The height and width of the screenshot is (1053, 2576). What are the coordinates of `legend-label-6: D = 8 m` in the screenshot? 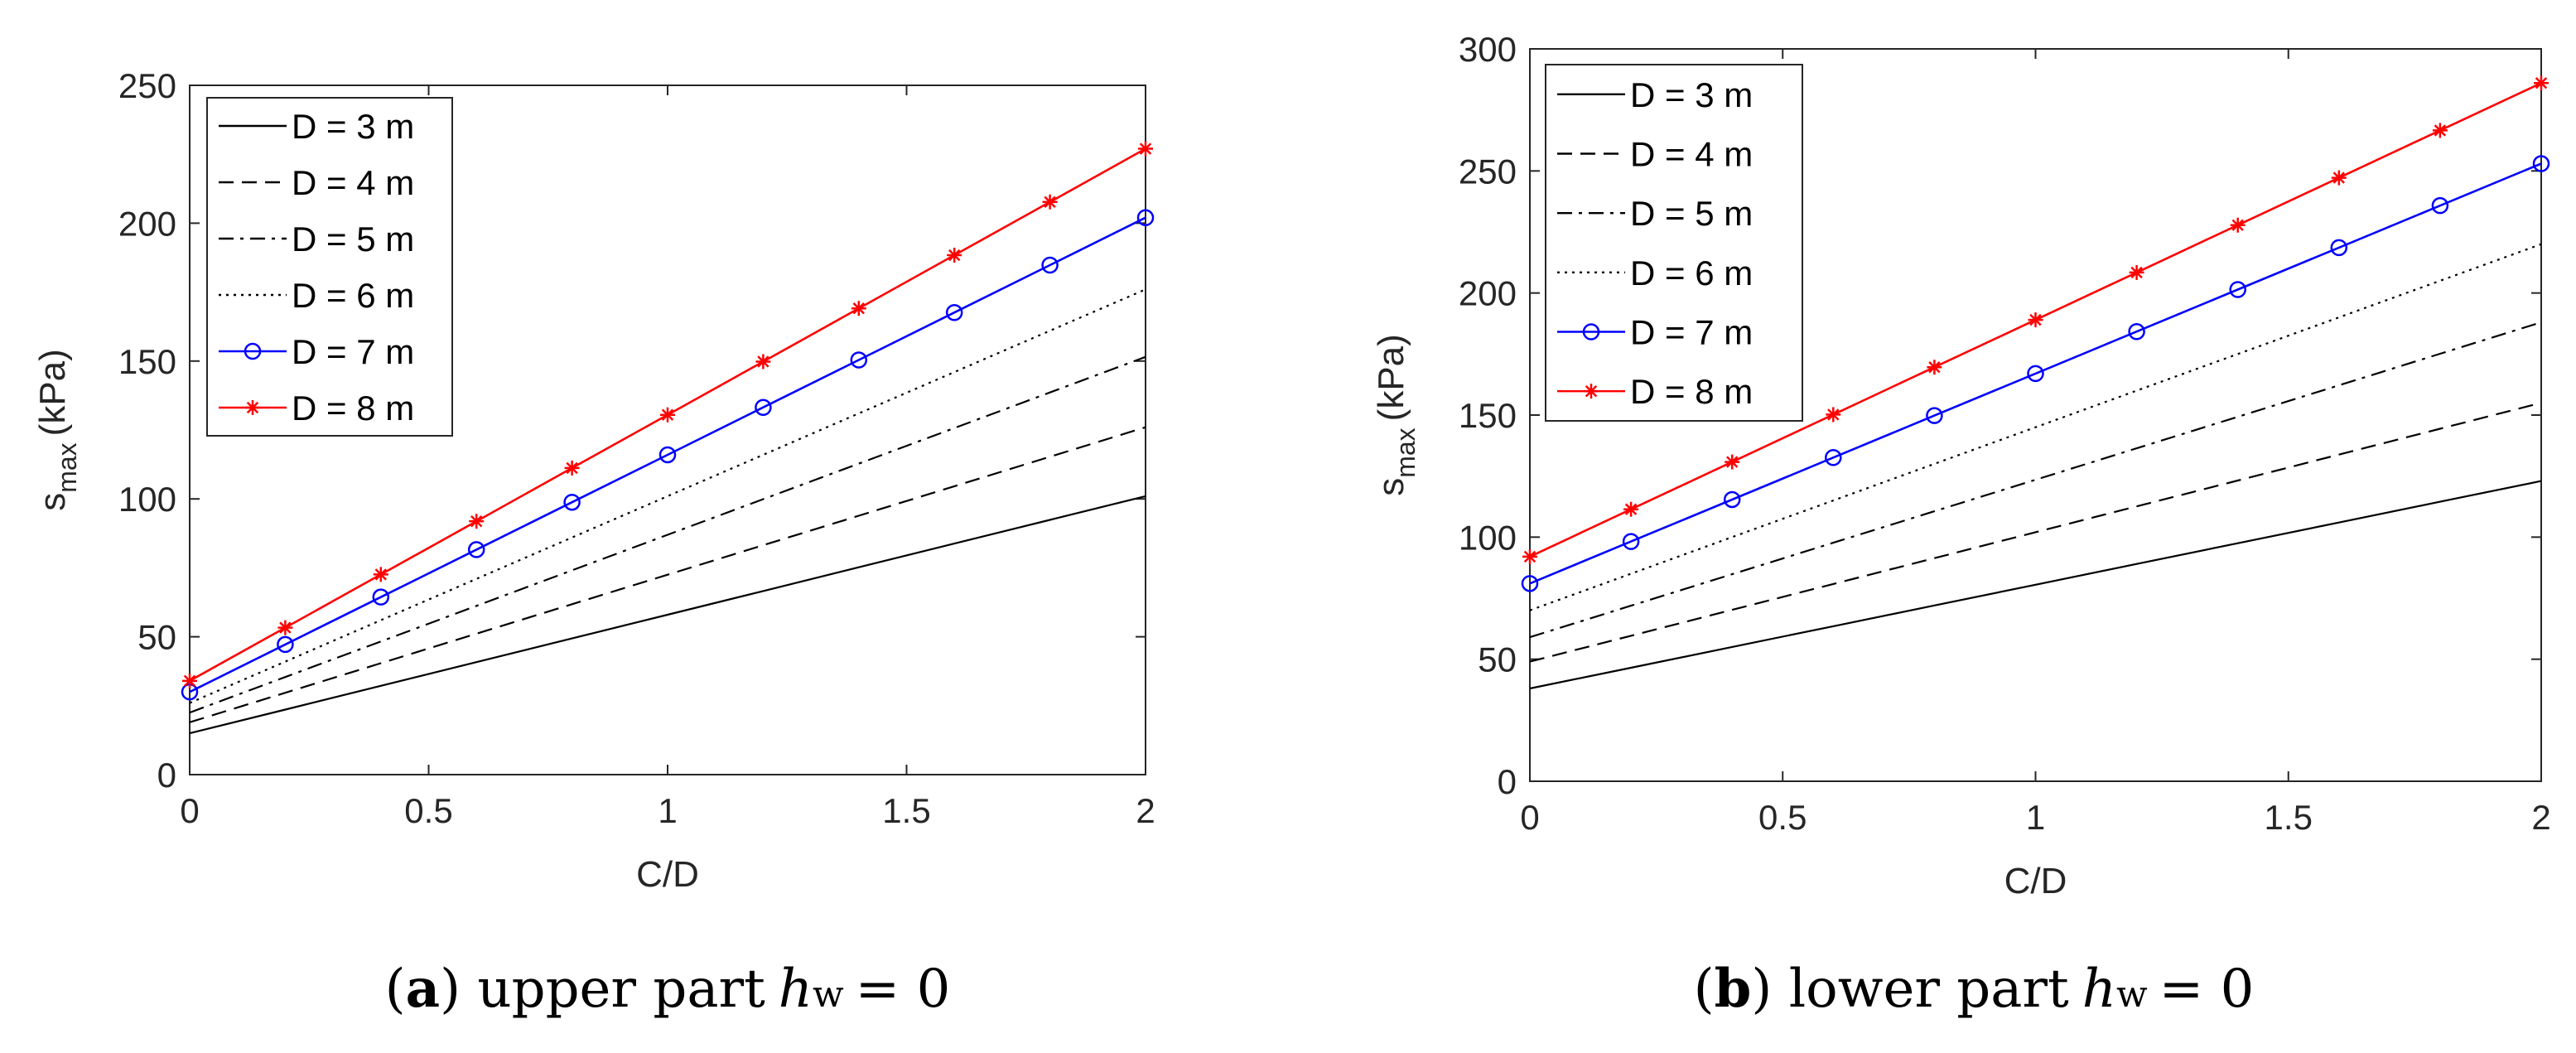 It's located at (353, 408).